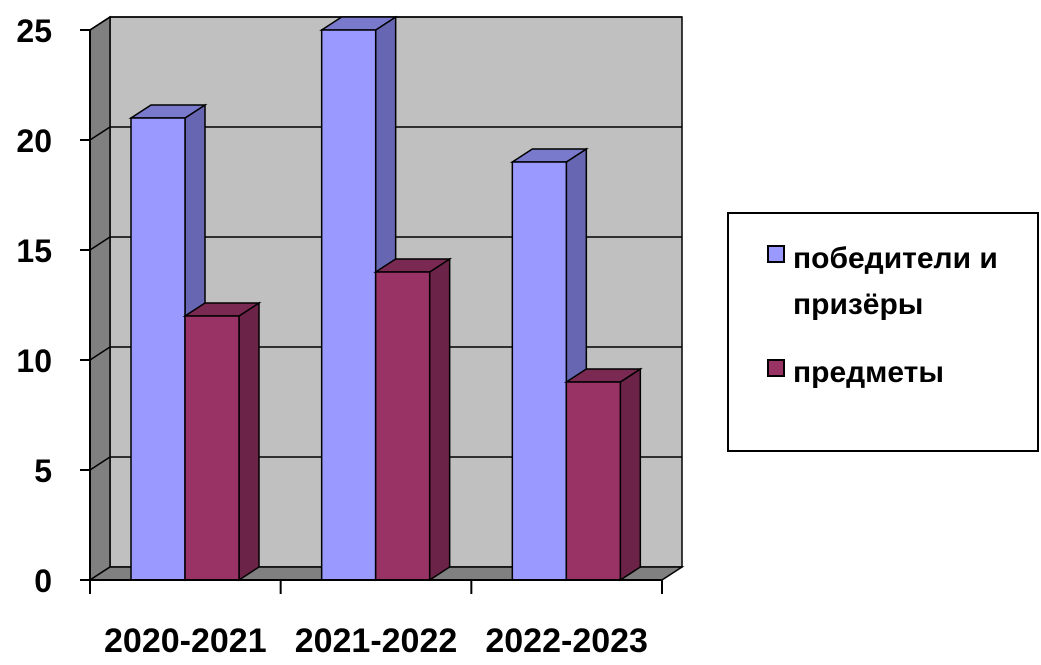 This screenshot has height=665, width=1041. What do you see at coordinates (868, 372) in the screenshot?
I see `legend-label-subjects: предметы` at bounding box center [868, 372].